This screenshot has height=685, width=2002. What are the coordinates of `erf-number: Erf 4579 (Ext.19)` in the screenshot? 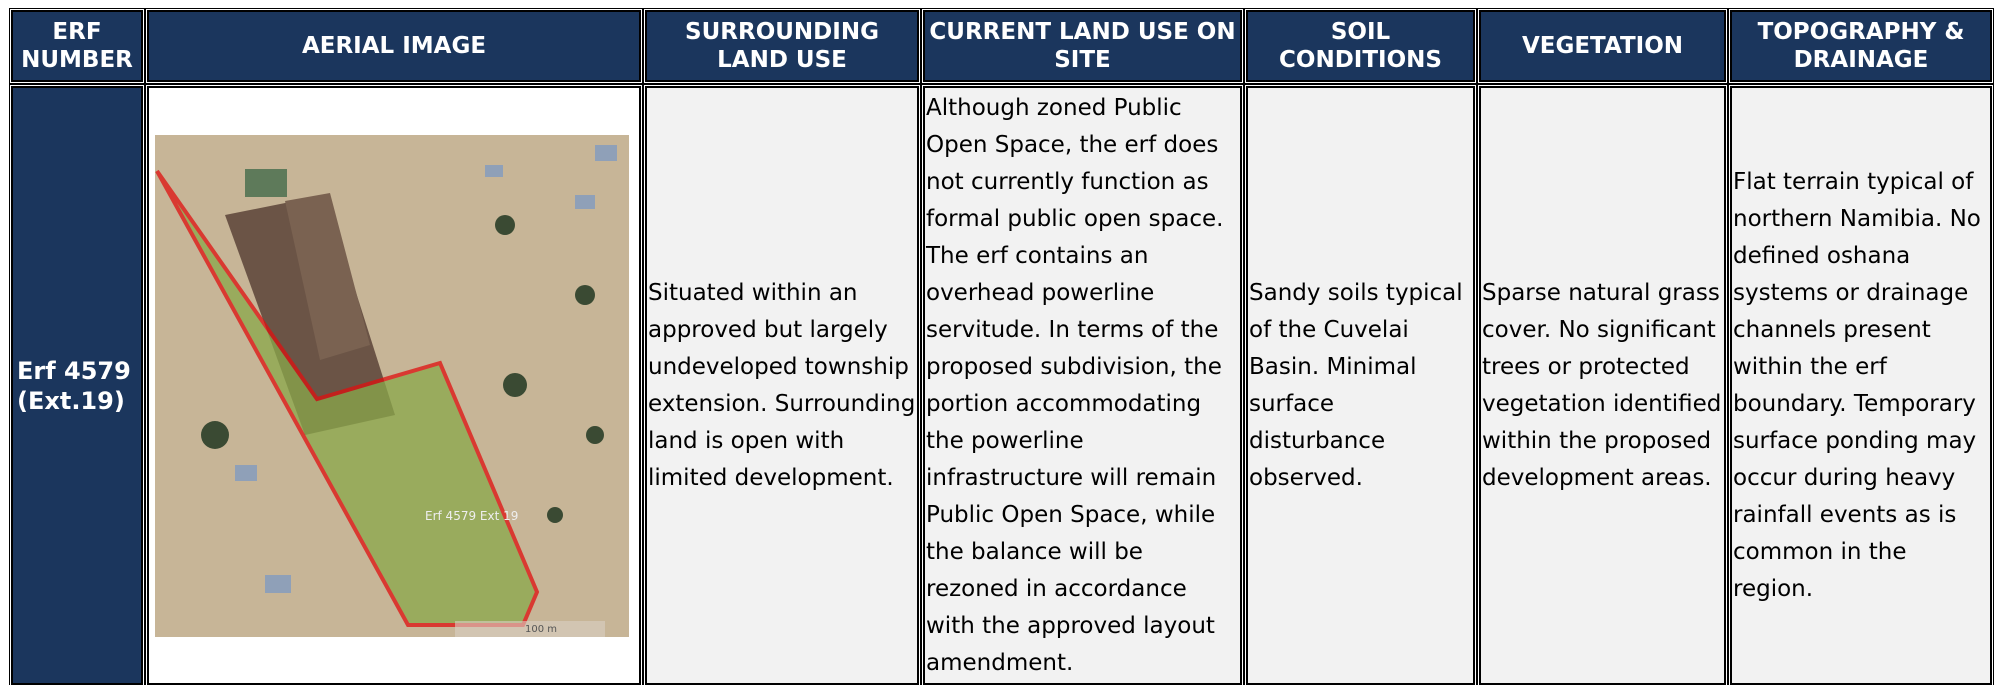 It's located at (77, 384).